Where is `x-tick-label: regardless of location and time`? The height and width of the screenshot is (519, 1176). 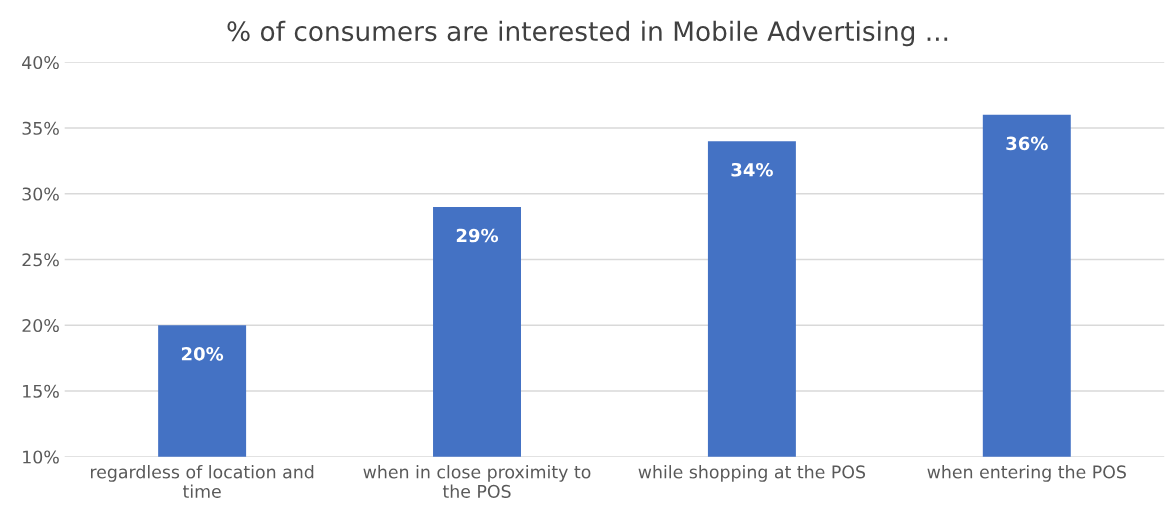 x-tick-label: regardless of location and time is located at coordinates (202, 481).